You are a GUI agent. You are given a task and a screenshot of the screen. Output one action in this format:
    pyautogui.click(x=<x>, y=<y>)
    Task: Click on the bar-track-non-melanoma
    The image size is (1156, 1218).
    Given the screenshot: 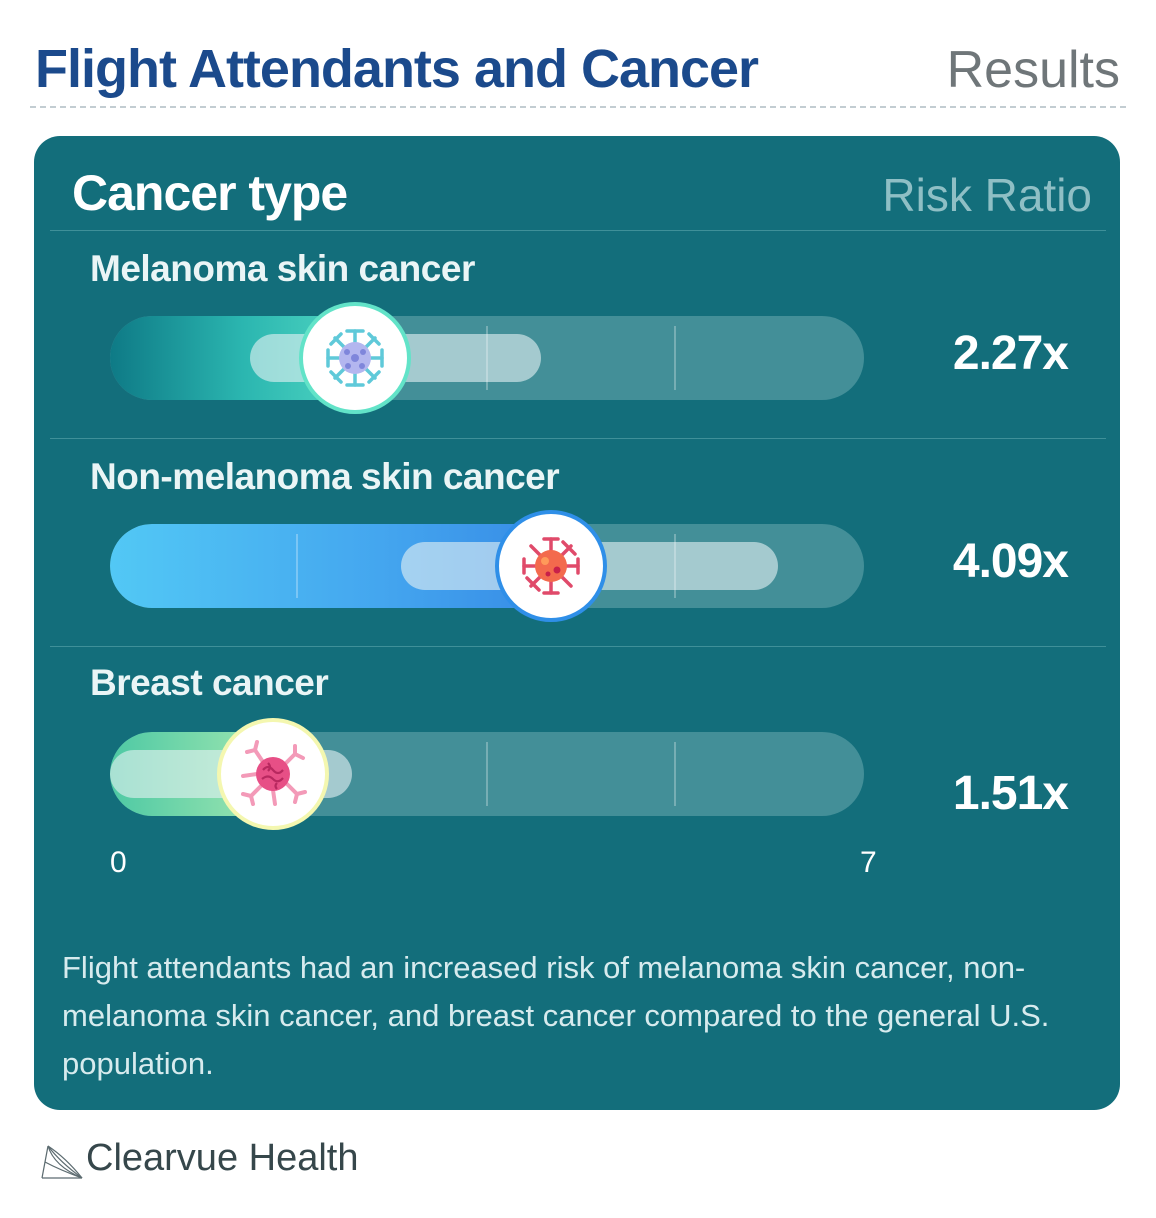 What is the action you would take?
    pyautogui.click(x=487, y=566)
    